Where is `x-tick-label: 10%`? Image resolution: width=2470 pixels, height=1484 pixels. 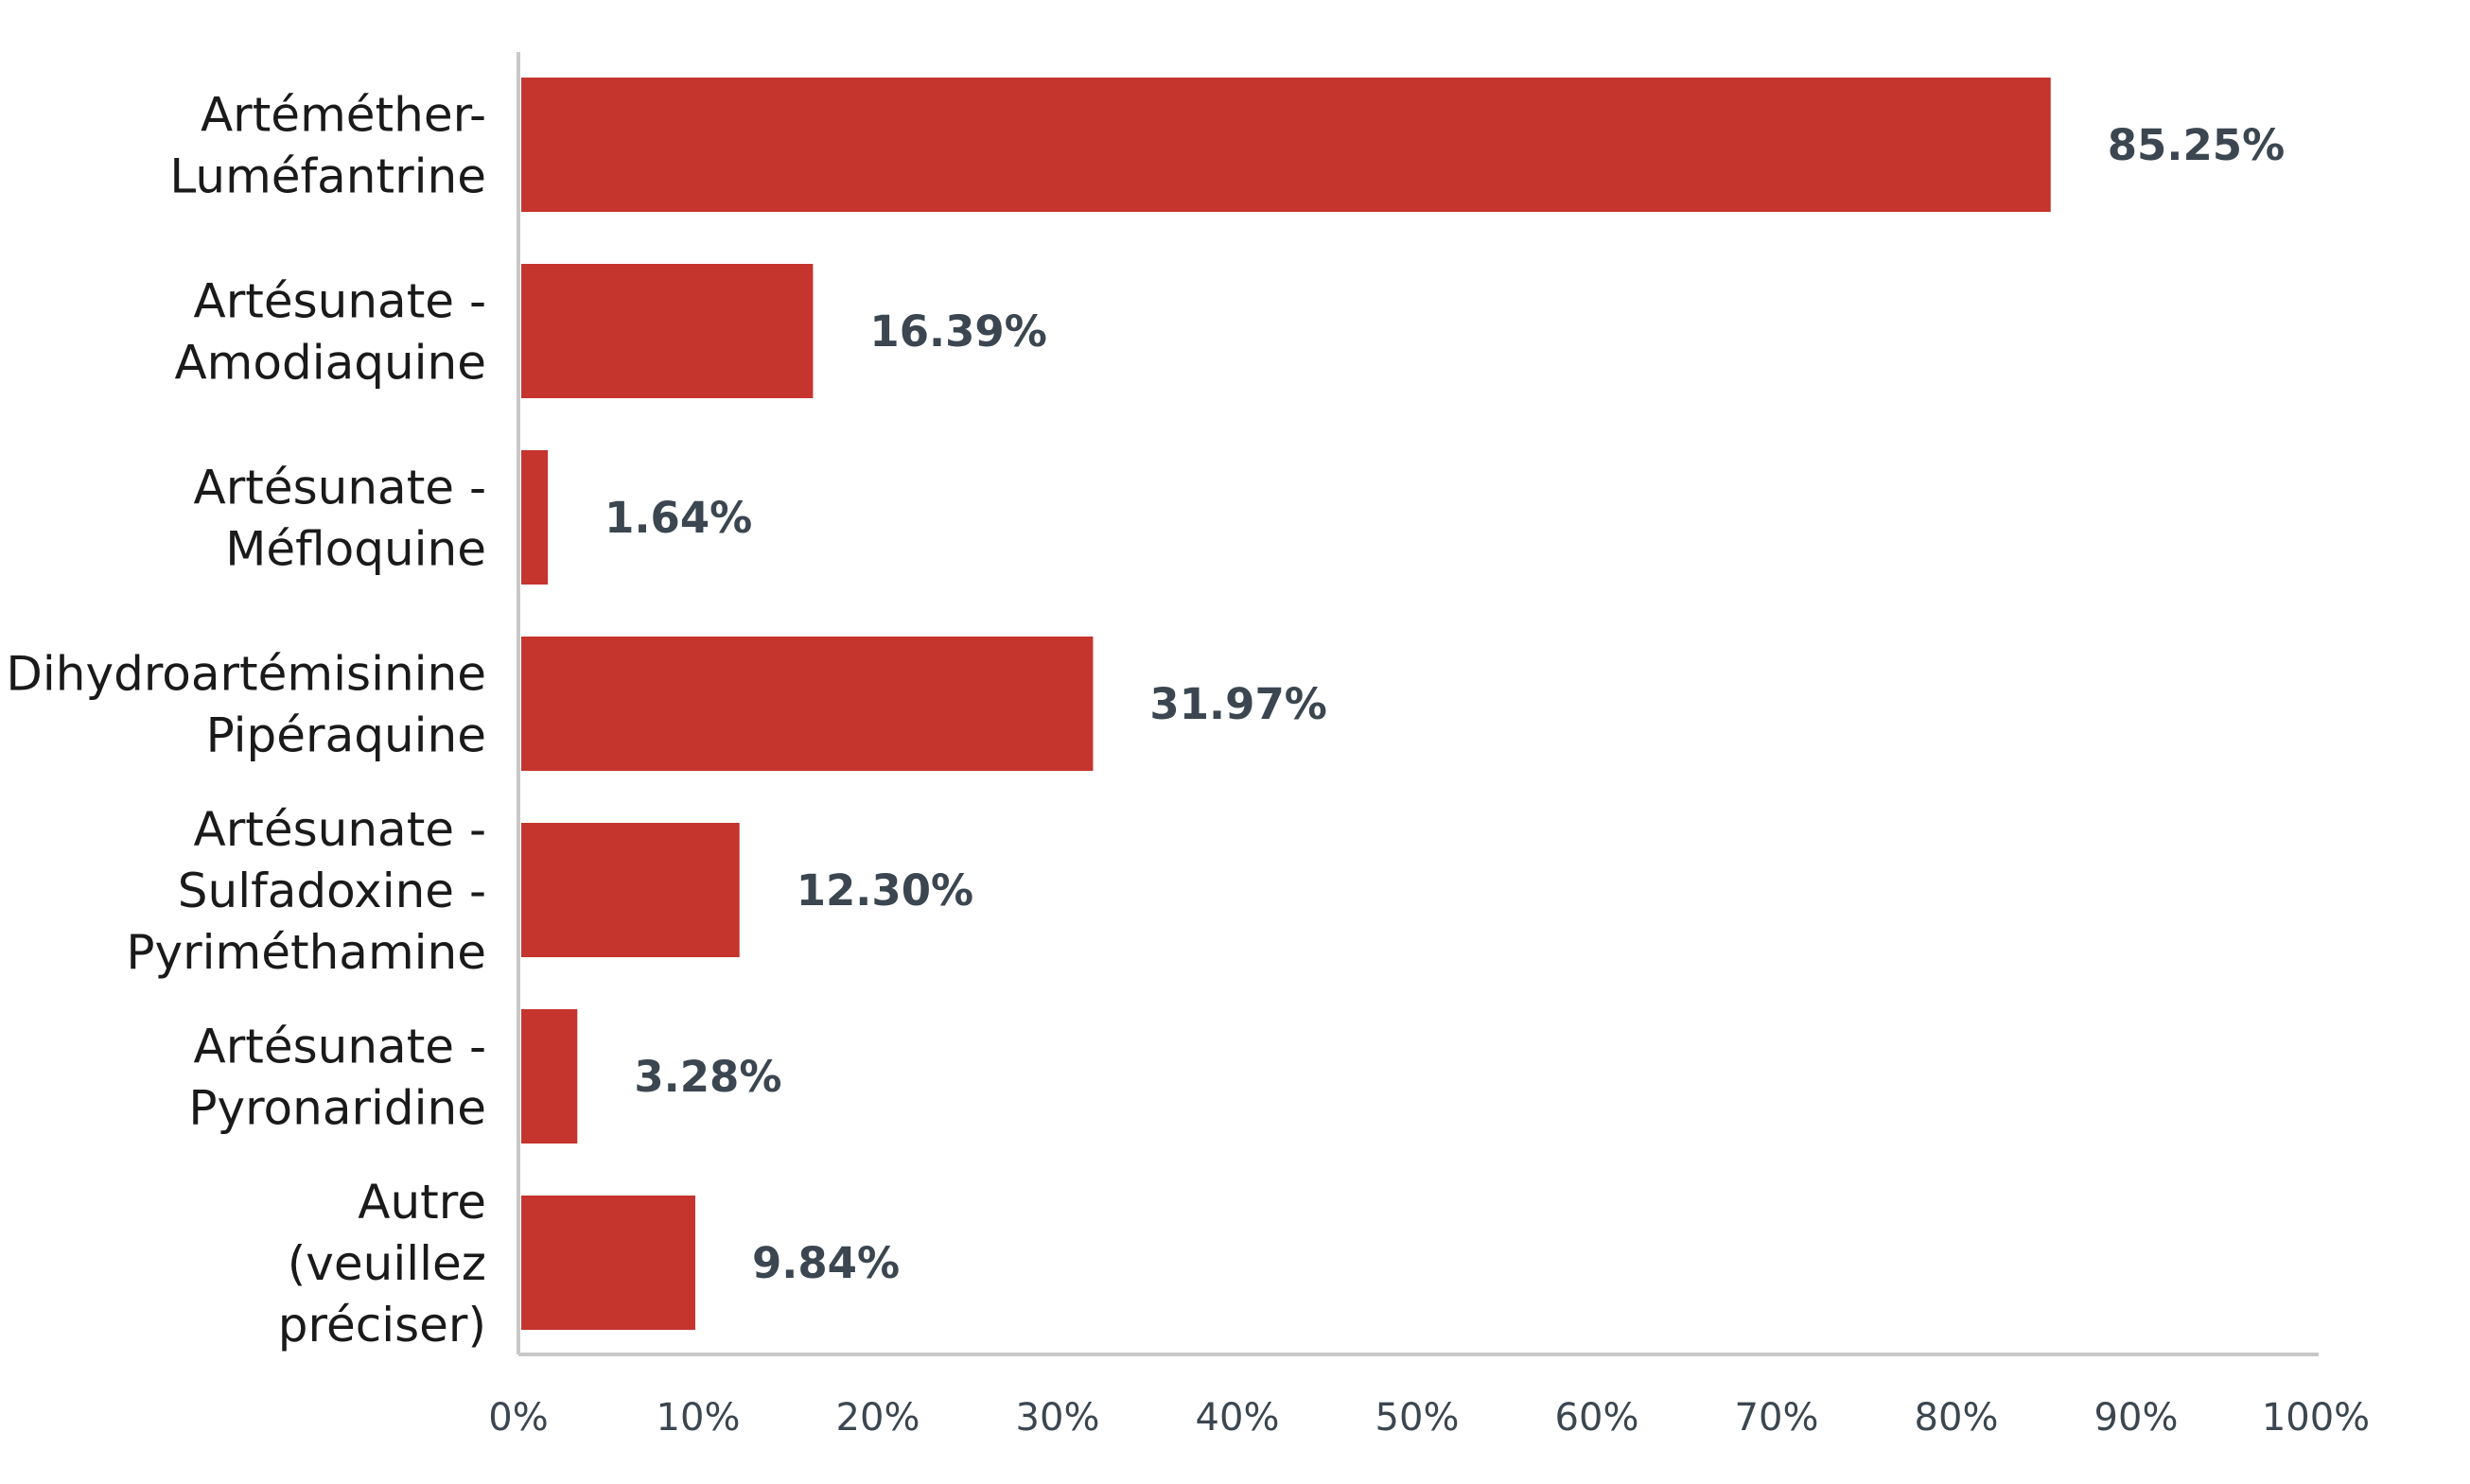 x-tick-label: 10% is located at coordinates (699, 1418).